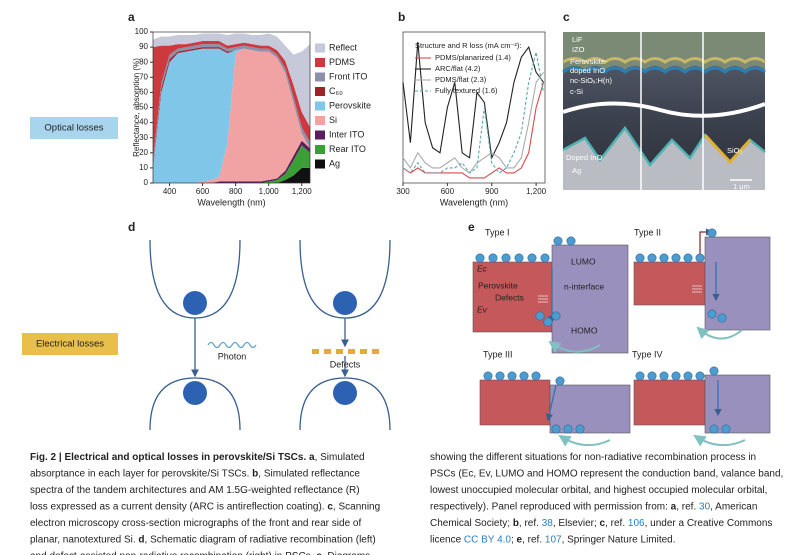  I want to click on caption-text: licence, so click(447, 540).